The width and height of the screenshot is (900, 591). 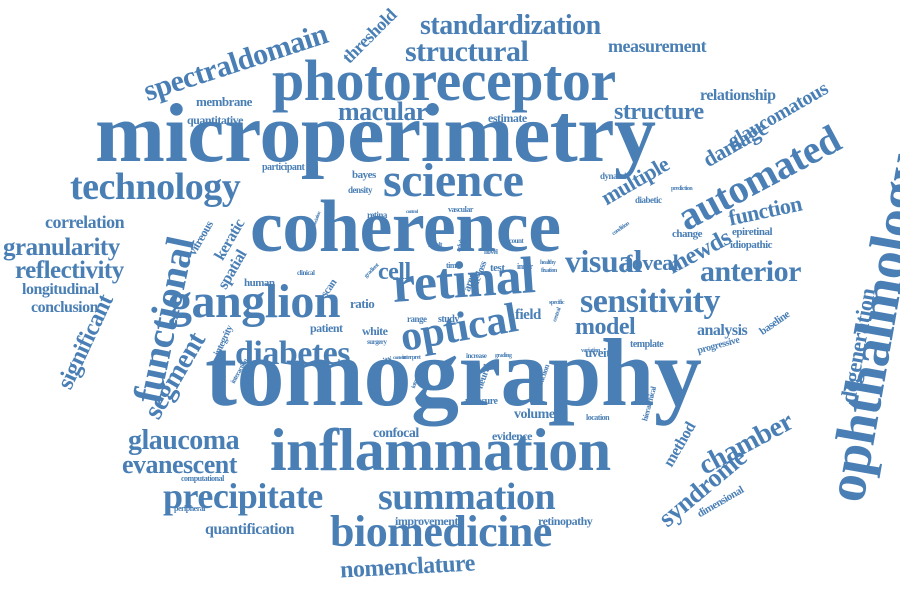 I want to click on cloud-word: vascular, so click(x=460, y=209).